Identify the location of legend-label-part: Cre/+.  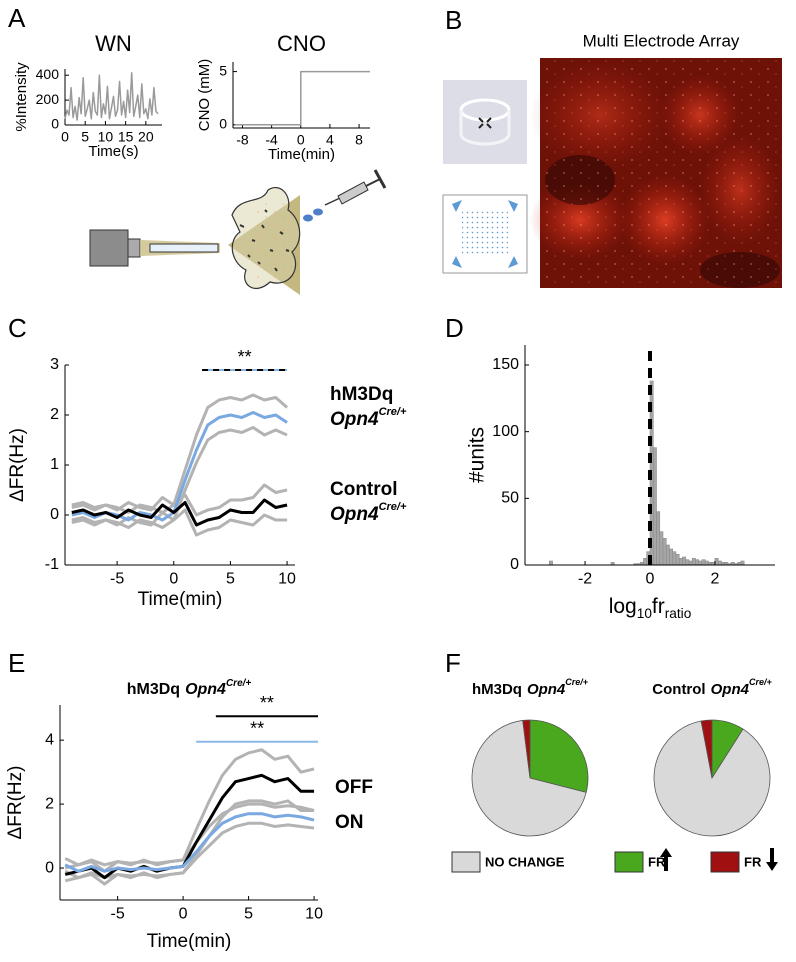
(393, 412).